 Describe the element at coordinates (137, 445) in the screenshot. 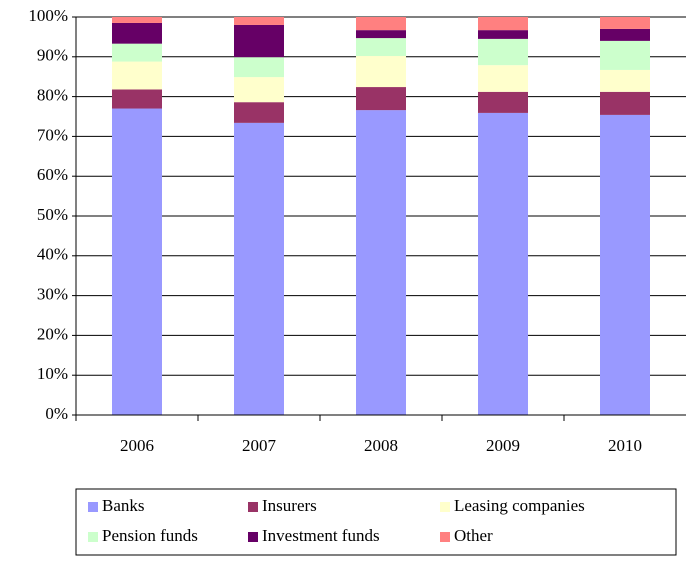

I see `x-tick-label: 2006` at that location.